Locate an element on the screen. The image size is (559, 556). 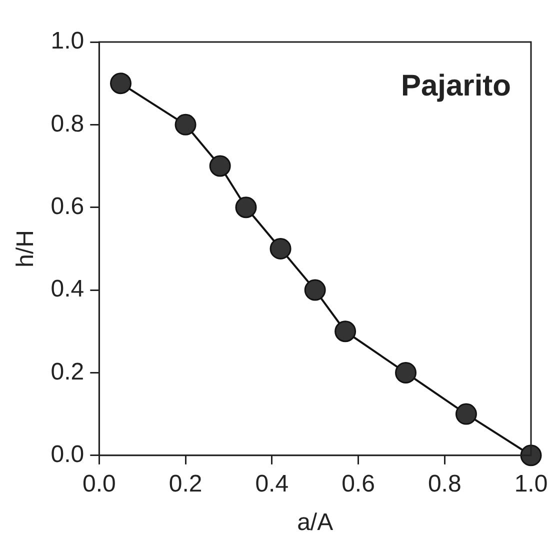
x-tick-label: 0.6 is located at coordinates (358, 484).